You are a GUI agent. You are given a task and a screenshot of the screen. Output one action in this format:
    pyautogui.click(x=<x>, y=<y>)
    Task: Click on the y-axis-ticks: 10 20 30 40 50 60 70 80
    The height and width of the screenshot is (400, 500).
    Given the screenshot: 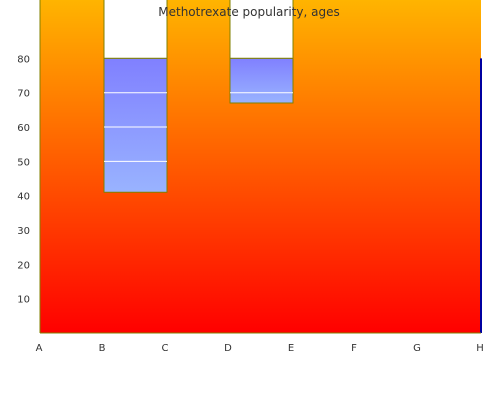 What is the action you would take?
    pyautogui.click(x=23, y=179)
    